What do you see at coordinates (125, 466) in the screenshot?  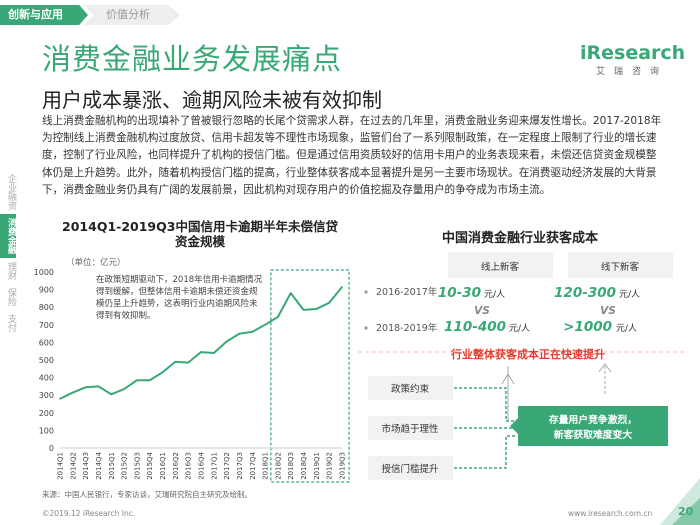 I see `x-tick-label: 2015Q2` at bounding box center [125, 466].